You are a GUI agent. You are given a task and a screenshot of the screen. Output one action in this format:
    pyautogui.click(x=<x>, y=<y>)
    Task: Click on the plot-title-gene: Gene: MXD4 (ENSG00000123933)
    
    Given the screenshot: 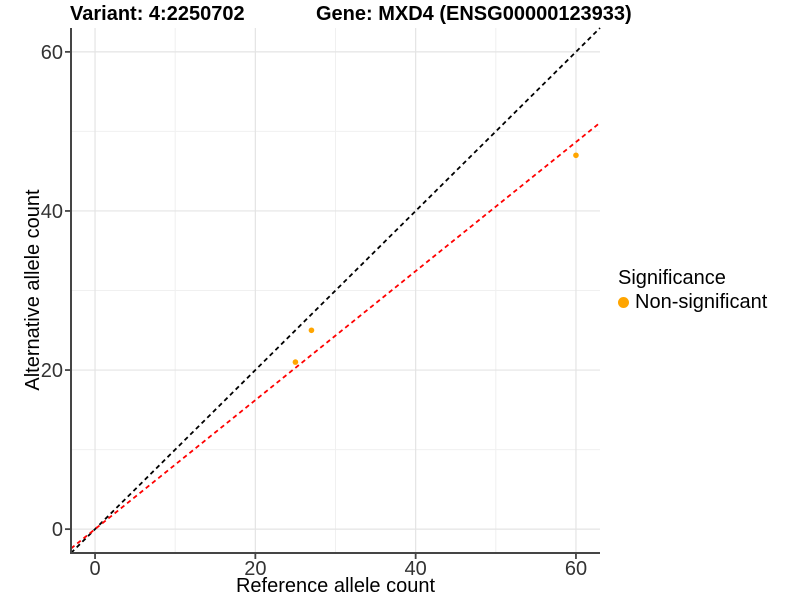 What is the action you would take?
    pyautogui.click(x=474, y=14)
    